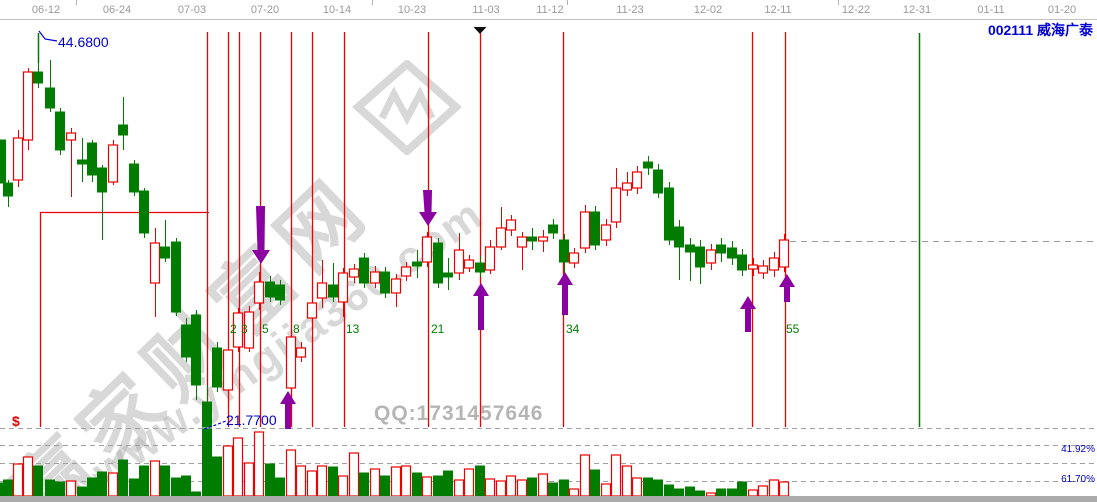 The width and height of the screenshot is (1097, 502). What do you see at coordinates (16, 421) in the screenshot?
I see `currency-marker: $` at bounding box center [16, 421].